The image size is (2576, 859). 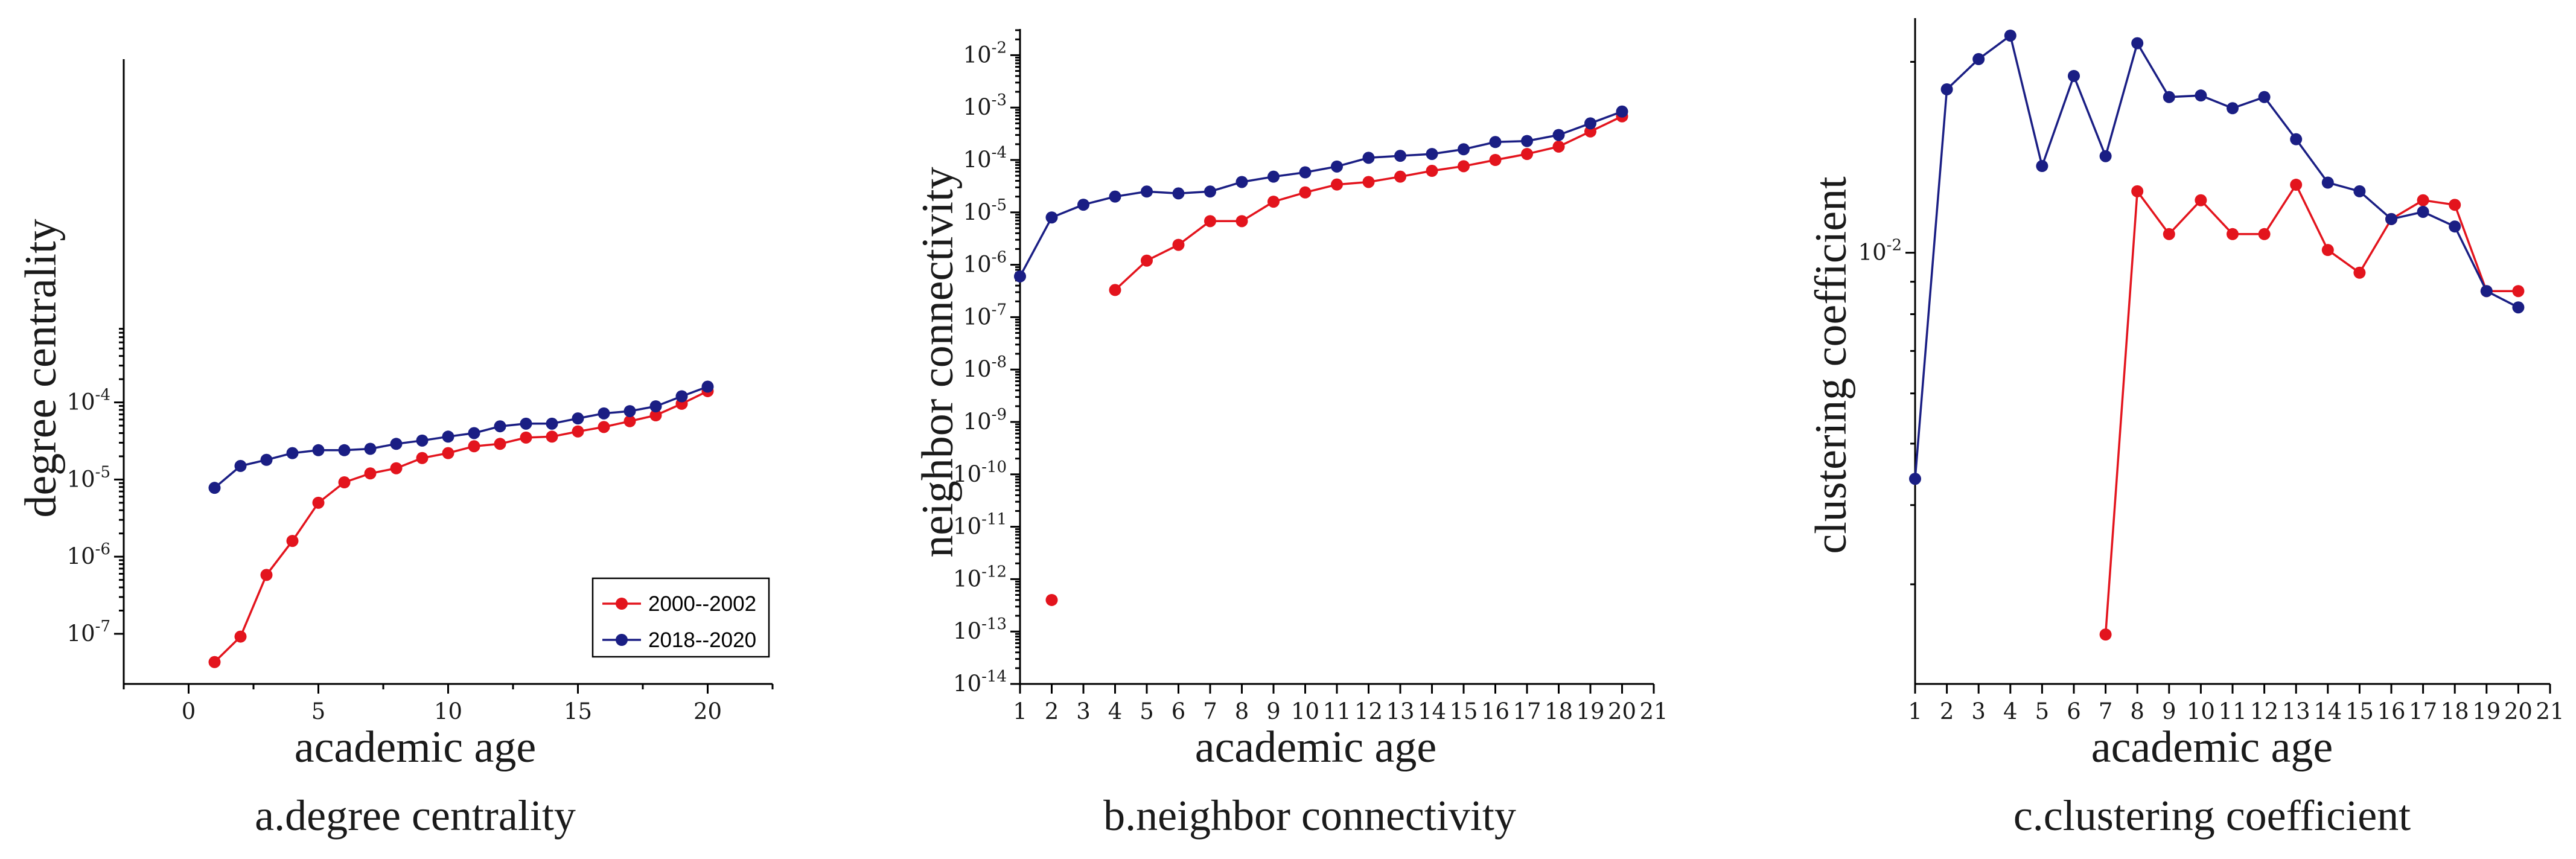 What do you see at coordinates (2550, 711) in the screenshot?
I see `x-tick-label: 21` at bounding box center [2550, 711].